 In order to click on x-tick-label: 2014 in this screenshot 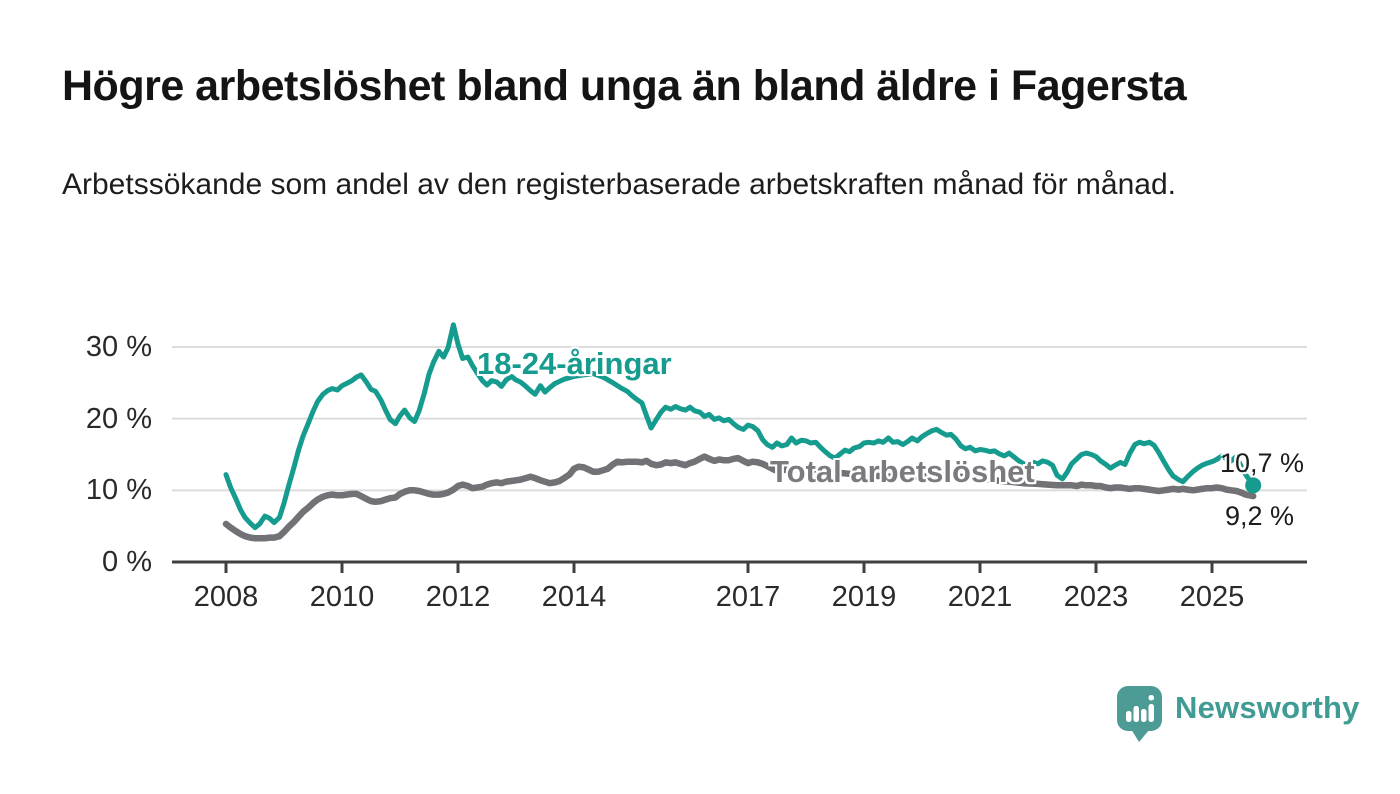, I will do `click(574, 597)`.